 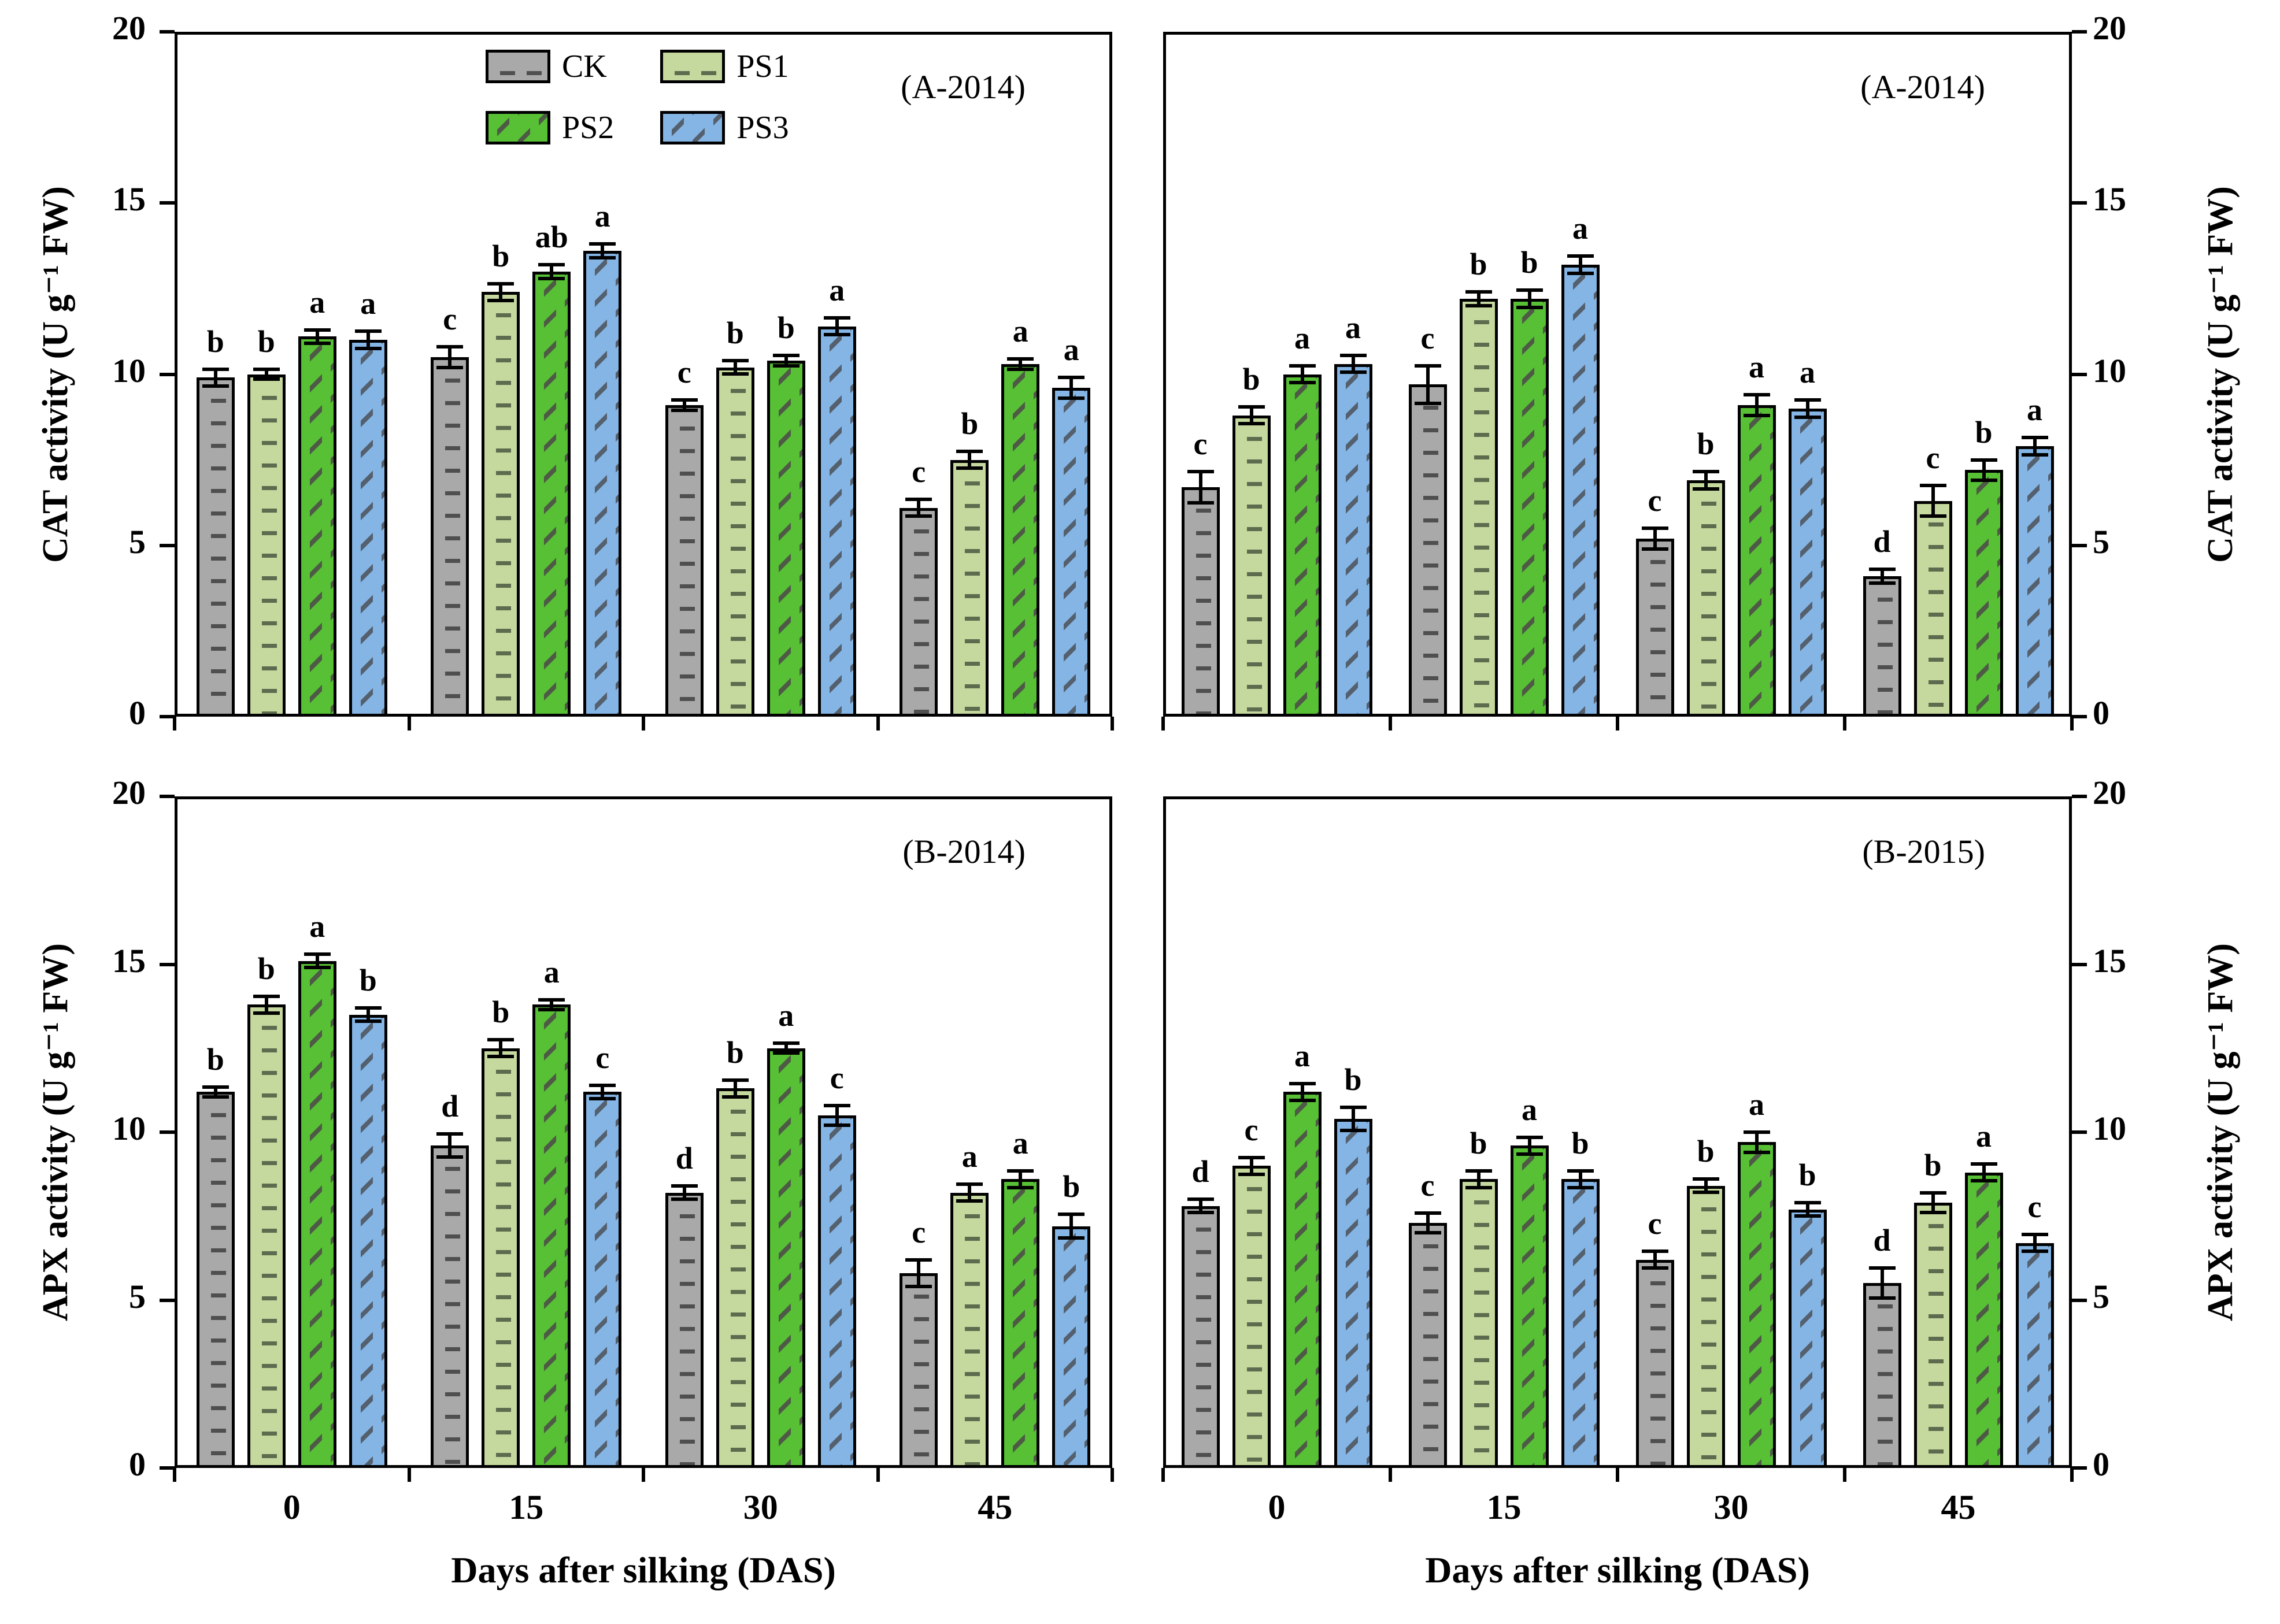 I want to click on bar-ck-das0, so click(x=1200, y=602).